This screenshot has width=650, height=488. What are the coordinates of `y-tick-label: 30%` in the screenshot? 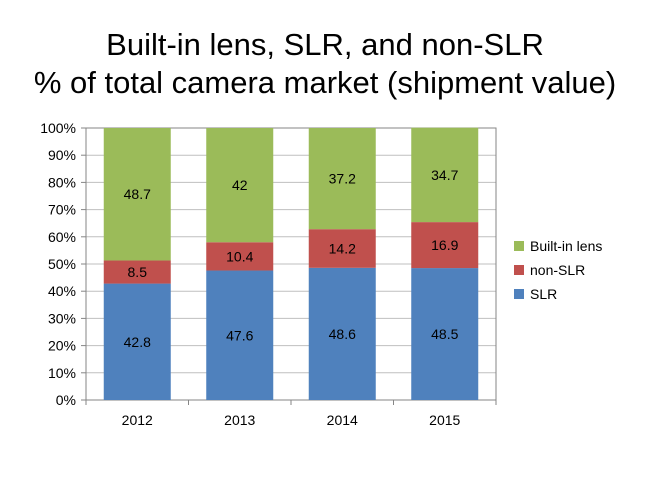 It's located at (62, 318).